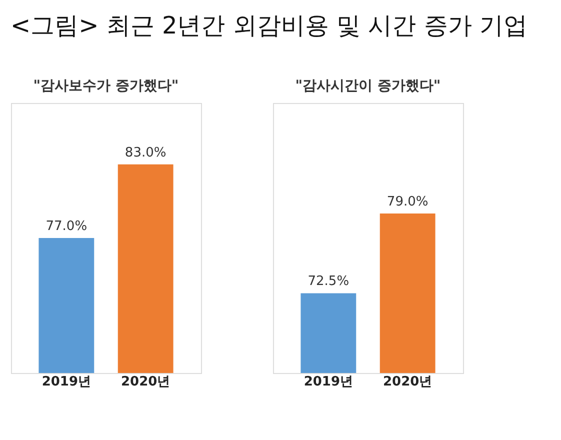 This screenshot has width=561, height=440. What do you see at coordinates (269, 26) in the screenshot?
I see `text: <그림> 최근 2년간 외감비용 및 시간 증가 기업` at bounding box center [269, 26].